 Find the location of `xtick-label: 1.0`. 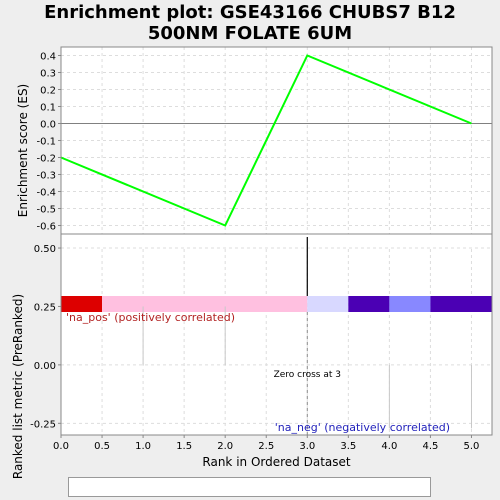

xtick-label: 1.0 is located at coordinates (143, 446).